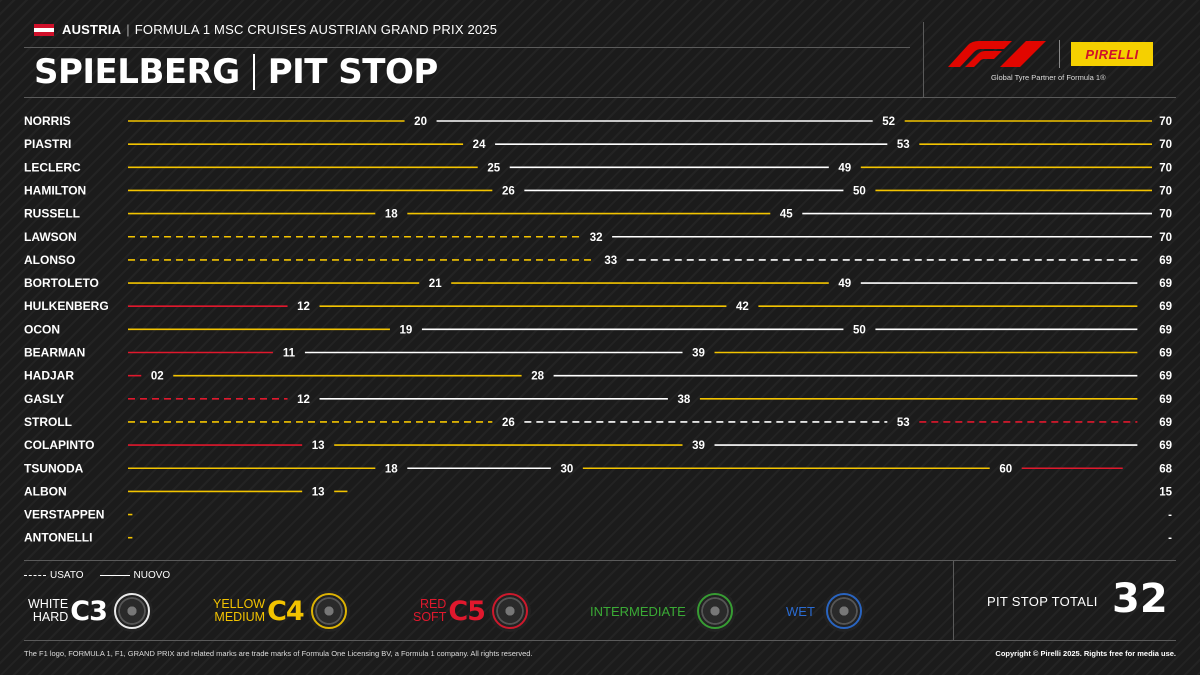 Image resolution: width=1200 pixels, height=675 pixels. I want to click on final-lap-albon: 15, so click(1165, 492).